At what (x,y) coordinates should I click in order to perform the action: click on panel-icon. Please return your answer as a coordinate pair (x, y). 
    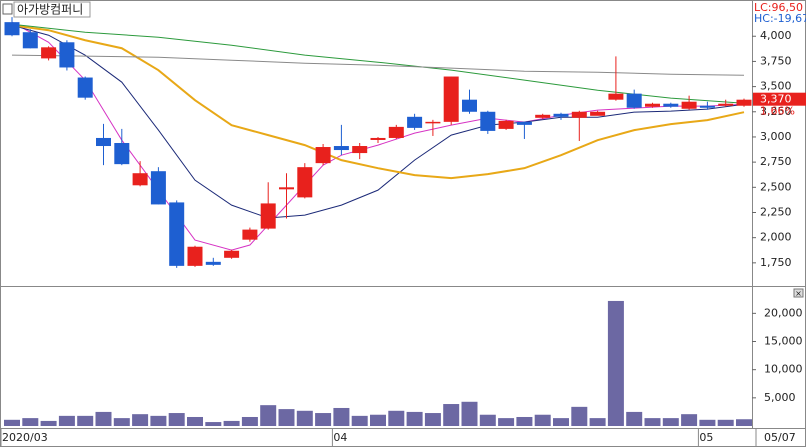
    Looking at the image, I should click on (7, 9).